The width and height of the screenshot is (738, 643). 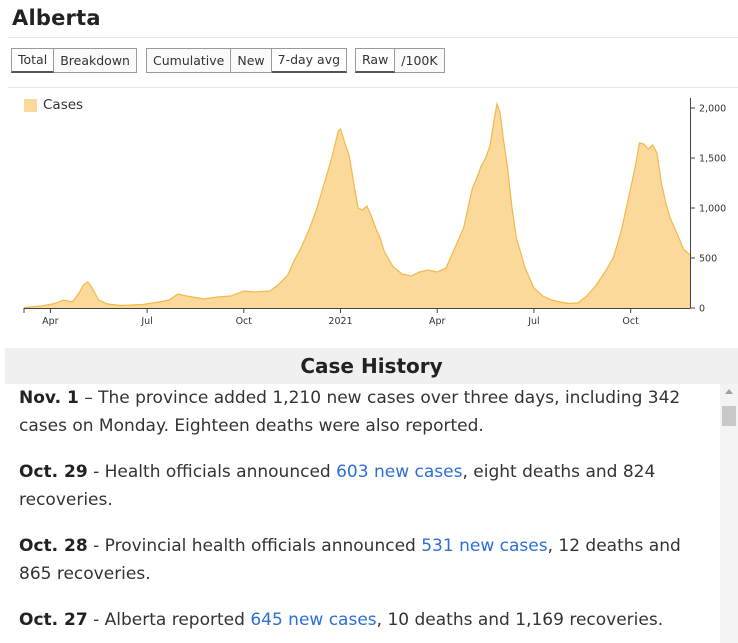 I want to click on scroll-up-arrow-icon, so click(x=729, y=391).